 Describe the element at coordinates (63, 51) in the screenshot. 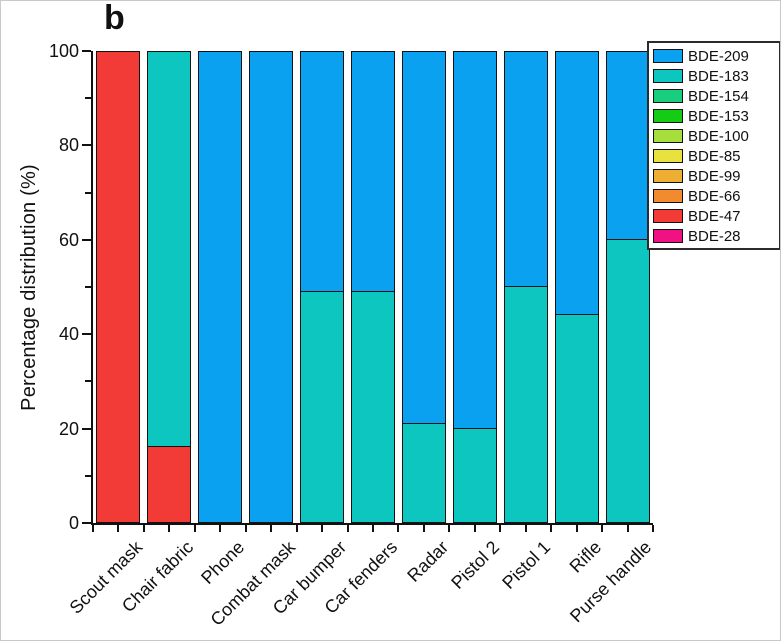

I see `y-axis-tick-label: 100` at that location.